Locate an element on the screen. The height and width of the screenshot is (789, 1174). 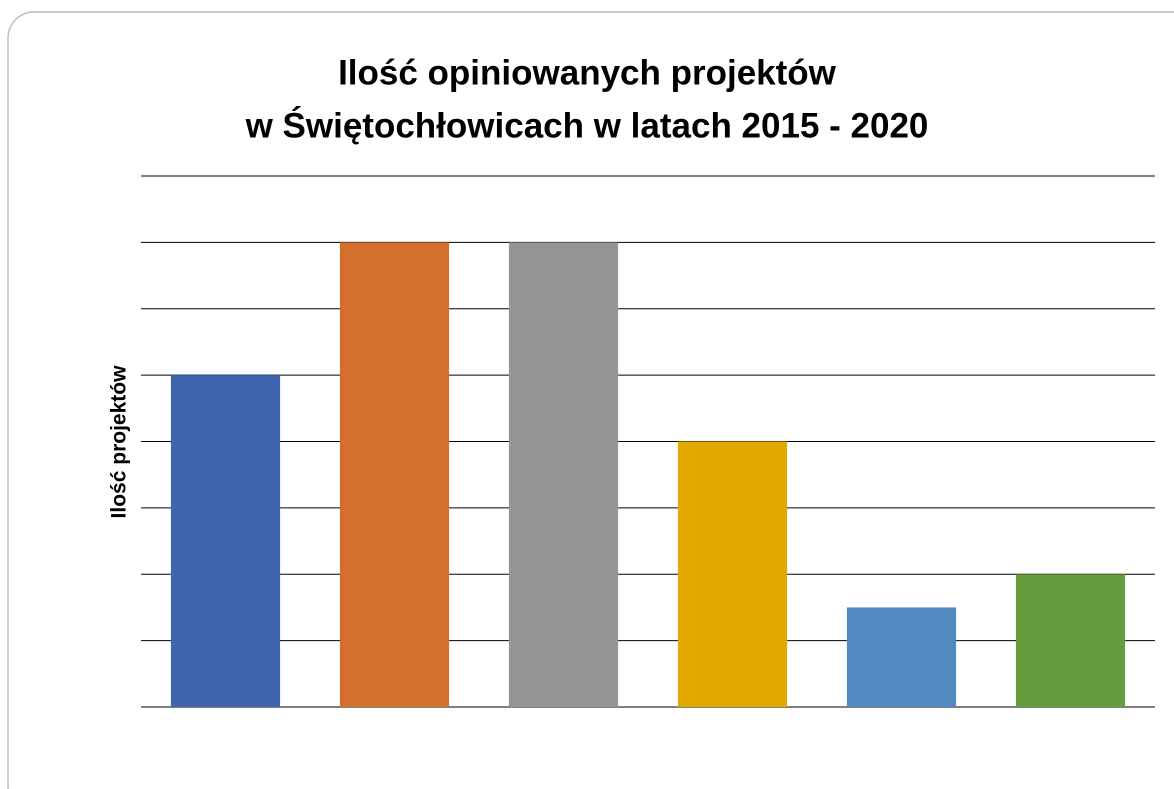
y-axis-label: Ilość projektów is located at coordinates (119, 442).